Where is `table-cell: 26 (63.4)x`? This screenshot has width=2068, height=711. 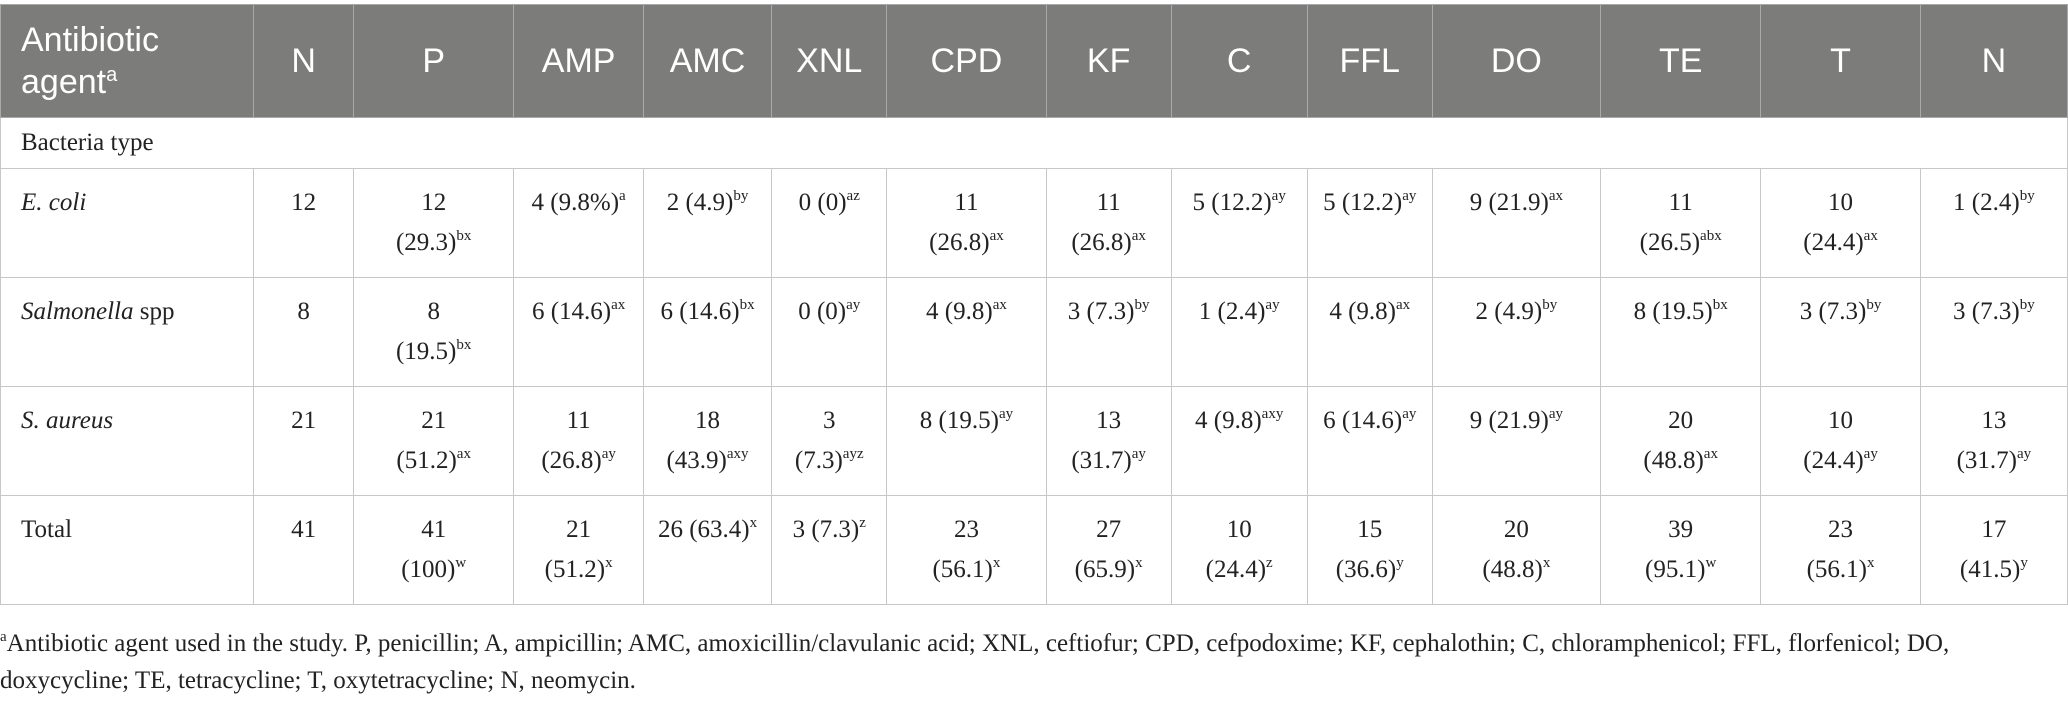 table-cell: 26 (63.4)x is located at coordinates (707, 550).